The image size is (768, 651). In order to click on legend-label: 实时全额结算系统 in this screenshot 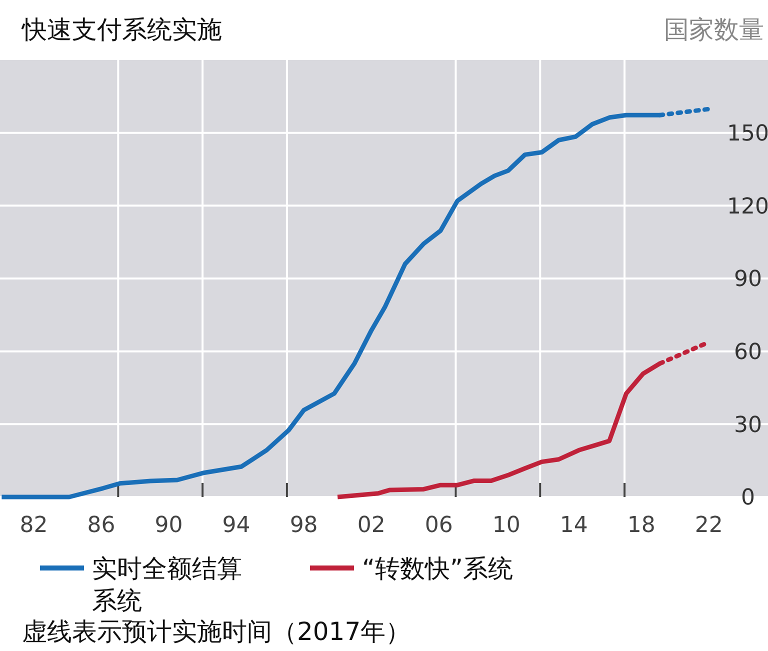, I will do `click(167, 584)`.